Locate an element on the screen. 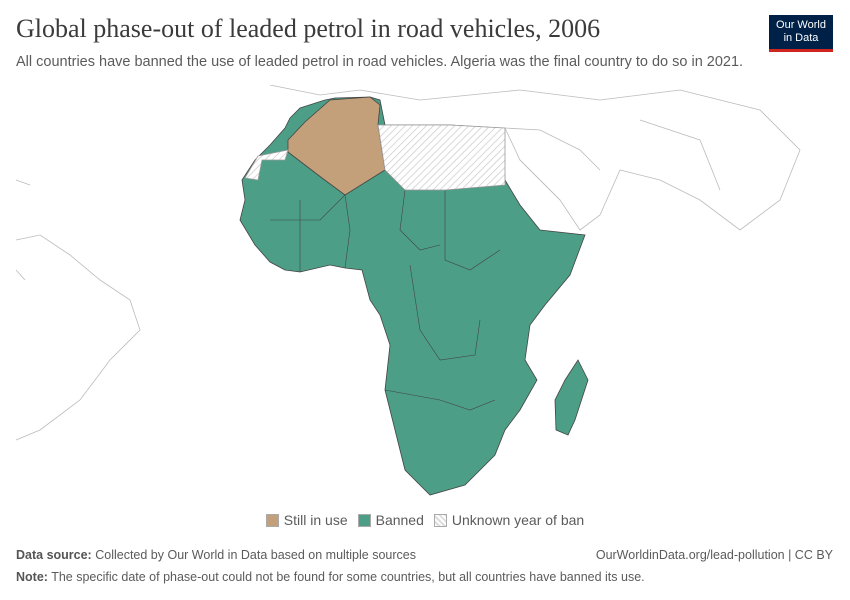  legend-still-in-use: Still in use is located at coordinates (306, 520).